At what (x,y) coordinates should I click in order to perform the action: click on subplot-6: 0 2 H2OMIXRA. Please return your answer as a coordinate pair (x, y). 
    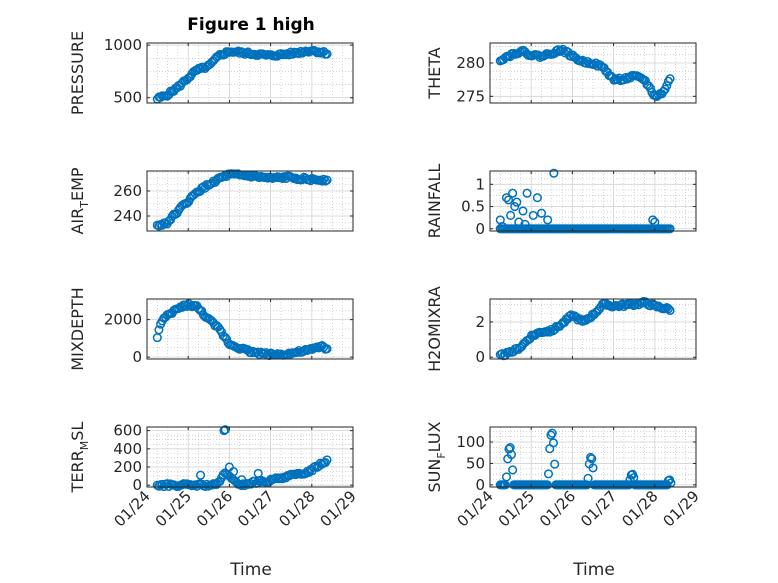
    Looking at the image, I should click on (561, 329).